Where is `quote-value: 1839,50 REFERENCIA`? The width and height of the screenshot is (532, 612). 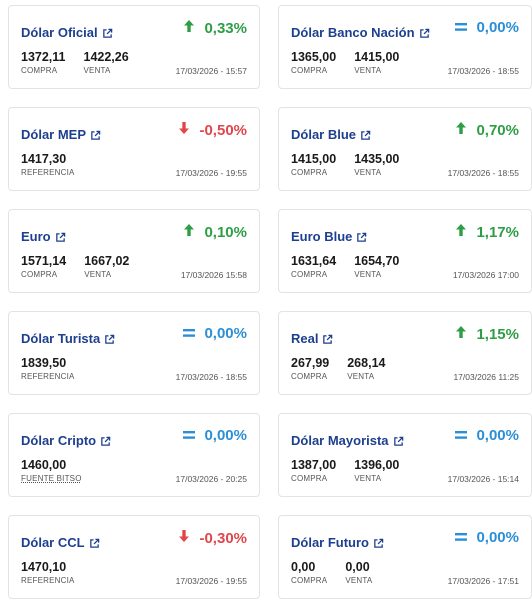 quote-value: 1839,50 REFERENCIA is located at coordinates (48, 368).